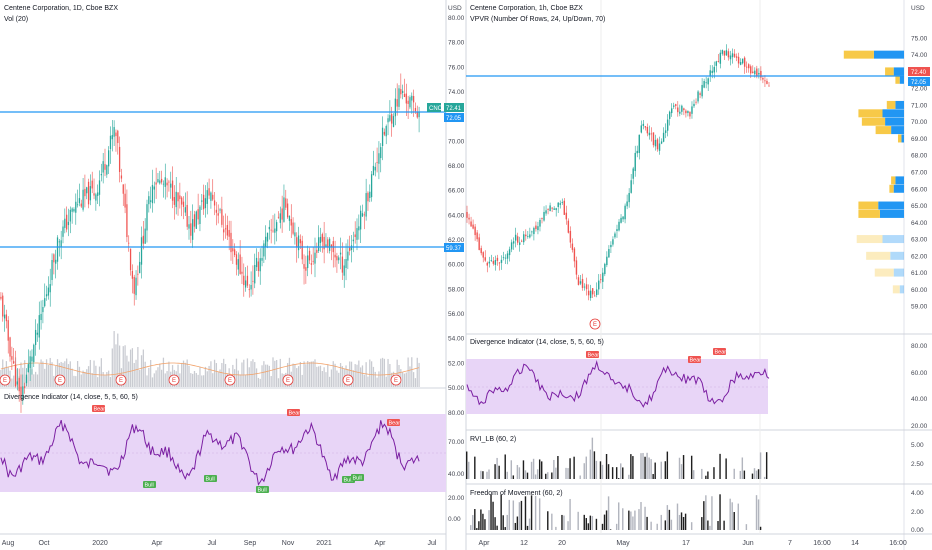  I want to click on right-price-tick: 60.00, so click(919, 290).